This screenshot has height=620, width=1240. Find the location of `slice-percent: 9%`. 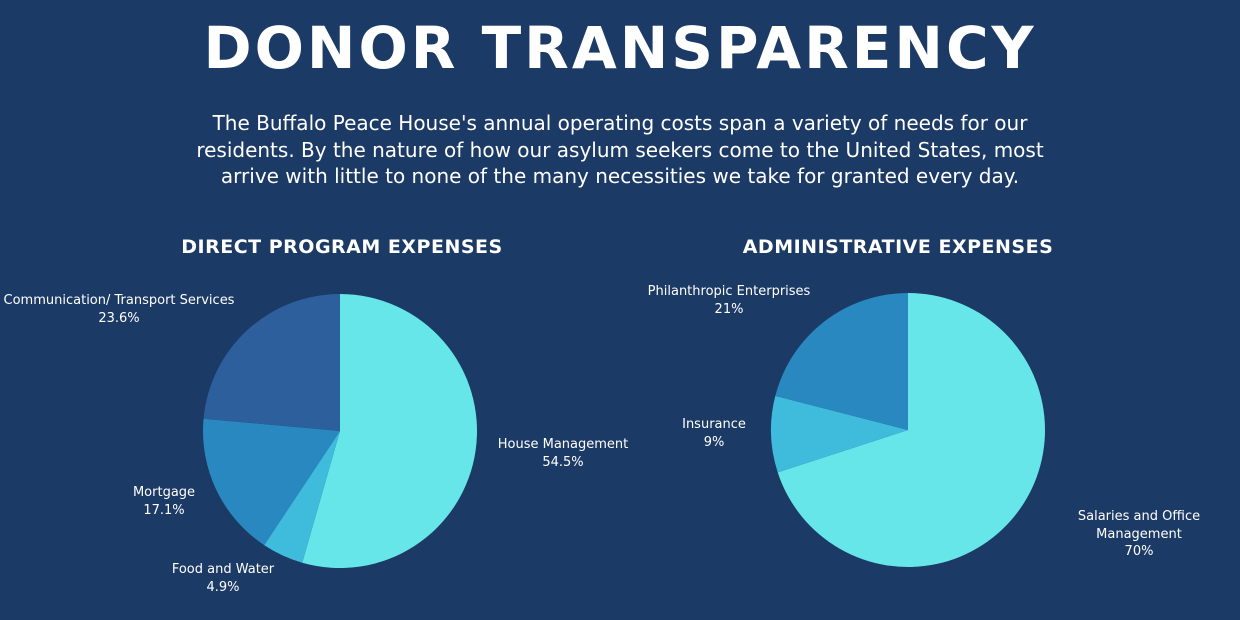

slice-percent: 9% is located at coordinates (714, 442).